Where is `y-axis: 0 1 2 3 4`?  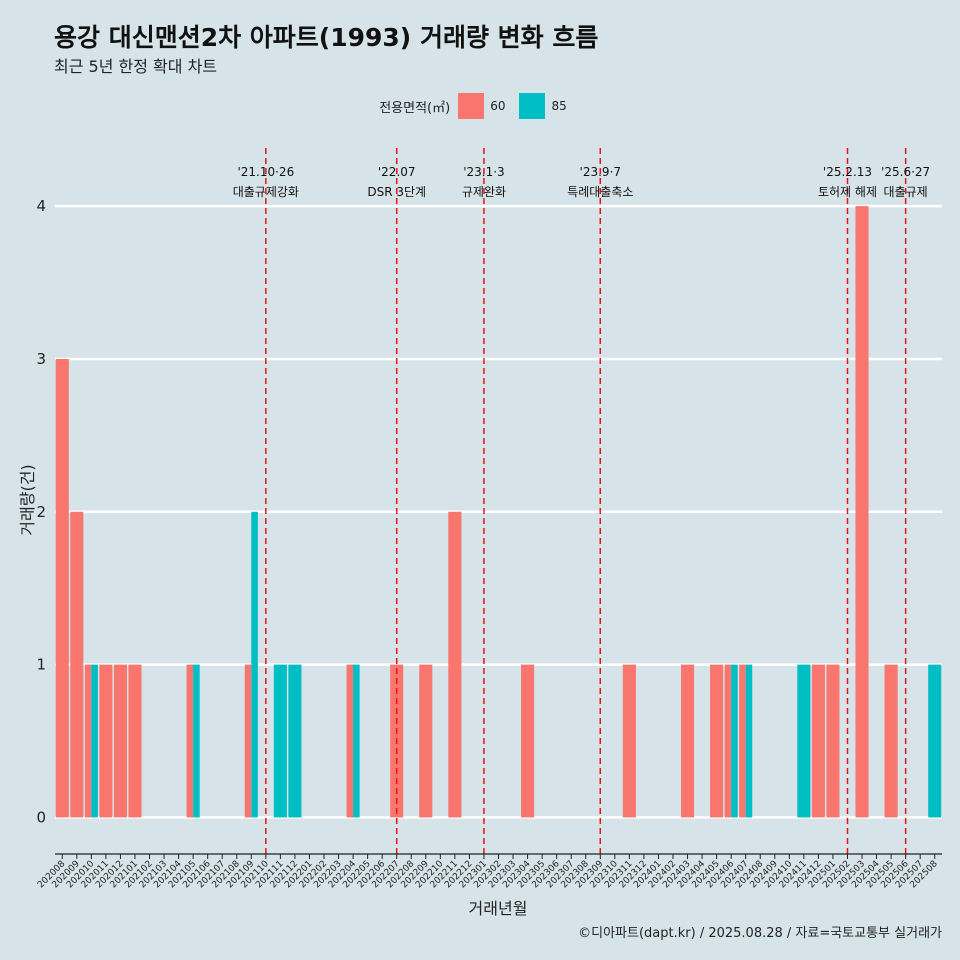 y-axis: 0 1 2 3 4 is located at coordinates (41, 511).